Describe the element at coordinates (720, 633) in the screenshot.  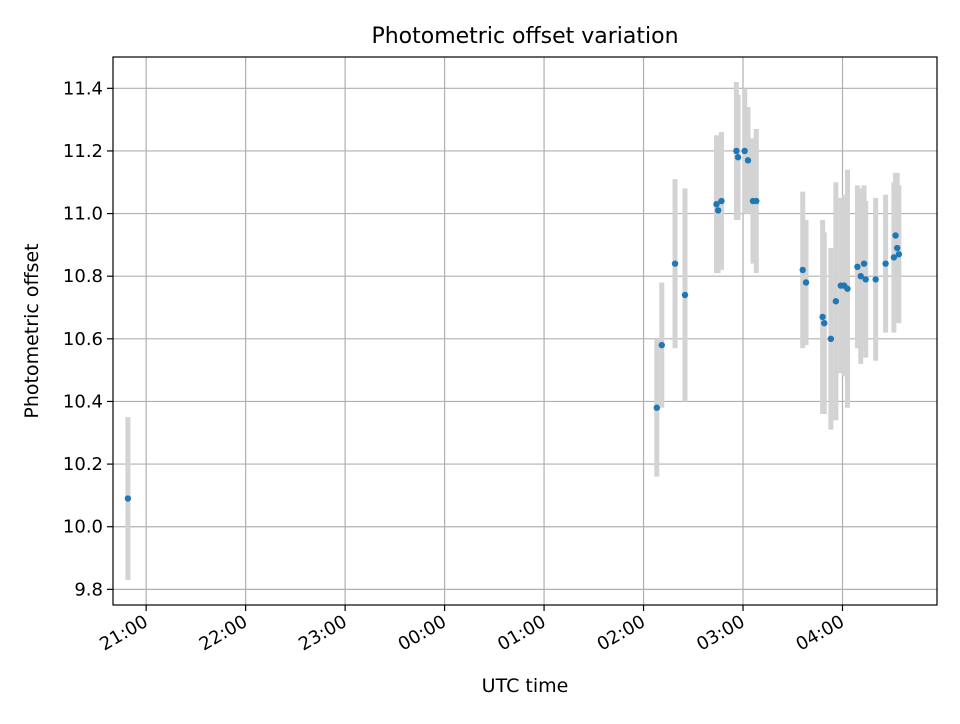
I see `x-tick-label: 03:00` at that location.